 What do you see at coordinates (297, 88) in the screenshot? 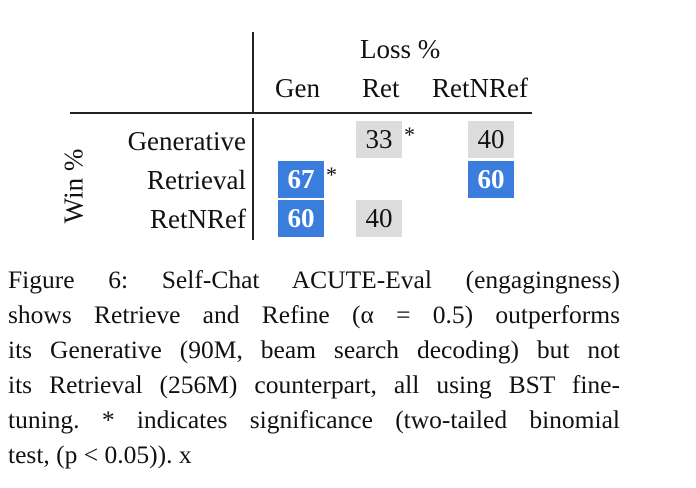
I see `col-header-gen: Gen` at bounding box center [297, 88].